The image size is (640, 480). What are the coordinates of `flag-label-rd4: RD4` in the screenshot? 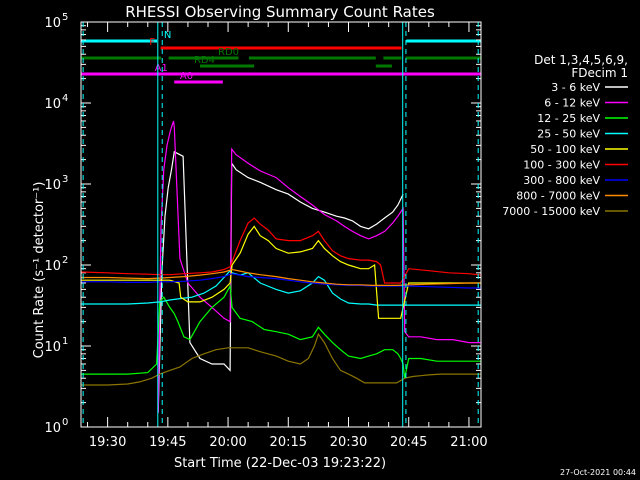 It's located at (204, 60).